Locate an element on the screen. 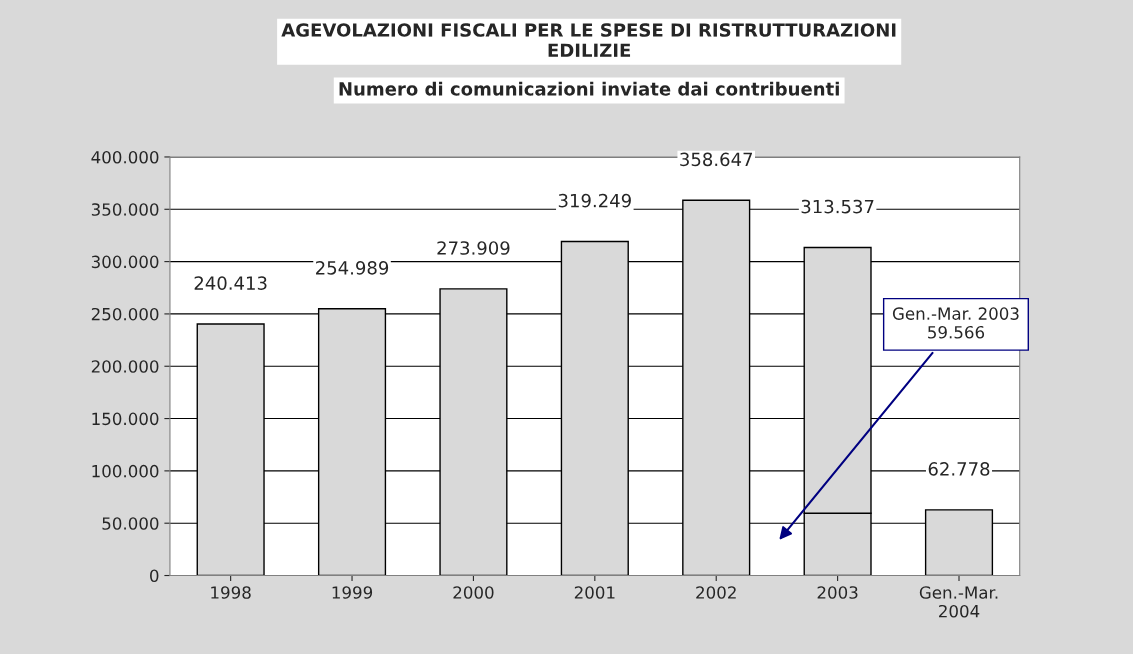 This screenshot has height=654, width=1133. chart-subtitle: Numero di comunicazioni inviate dai contribuenti is located at coordinates (589, 88).